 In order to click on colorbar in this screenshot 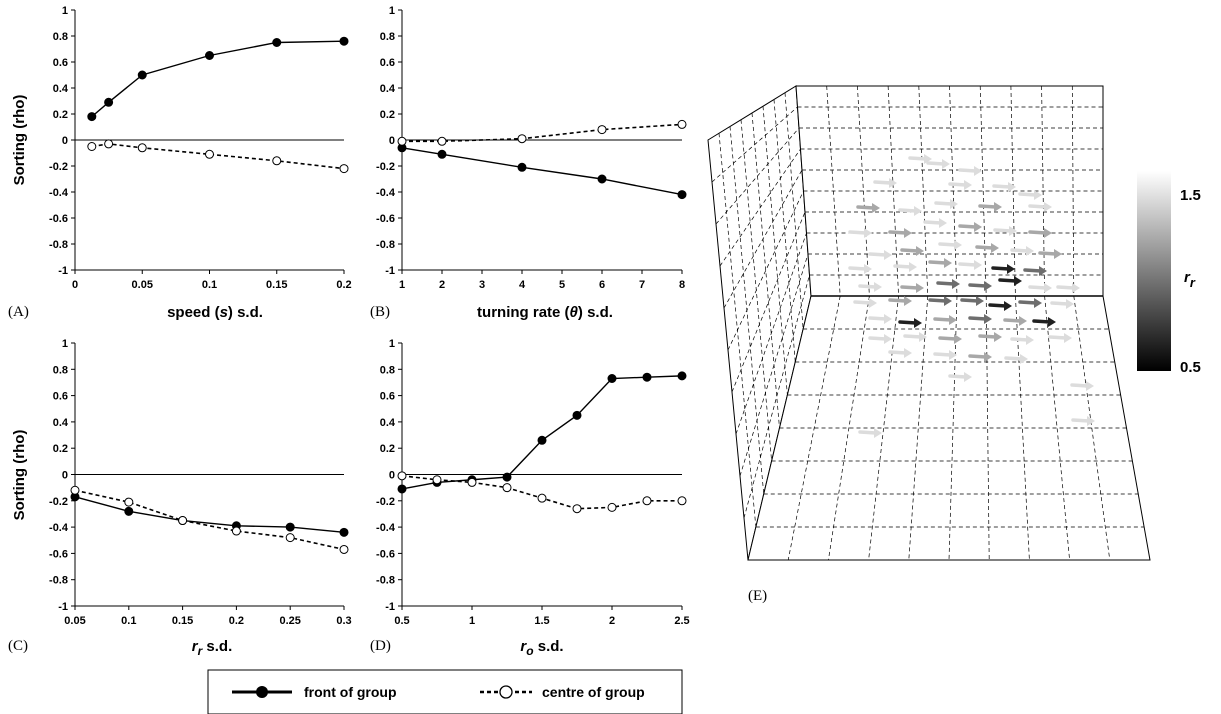, I will do `click(1154, 271)`.